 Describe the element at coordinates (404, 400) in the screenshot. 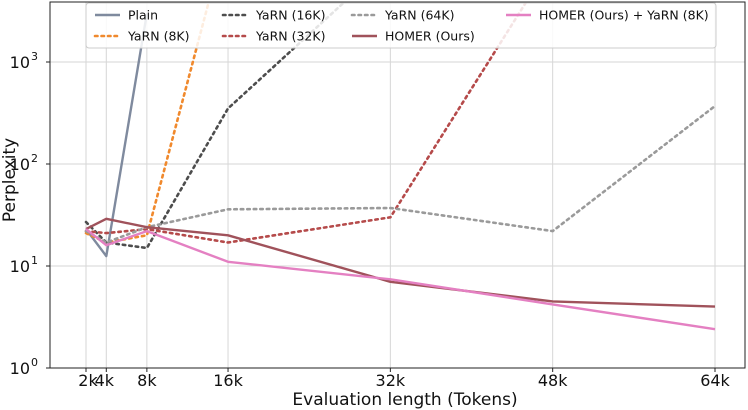

I see `x-axis-label: Evaluation length (Tokens)` at that location.